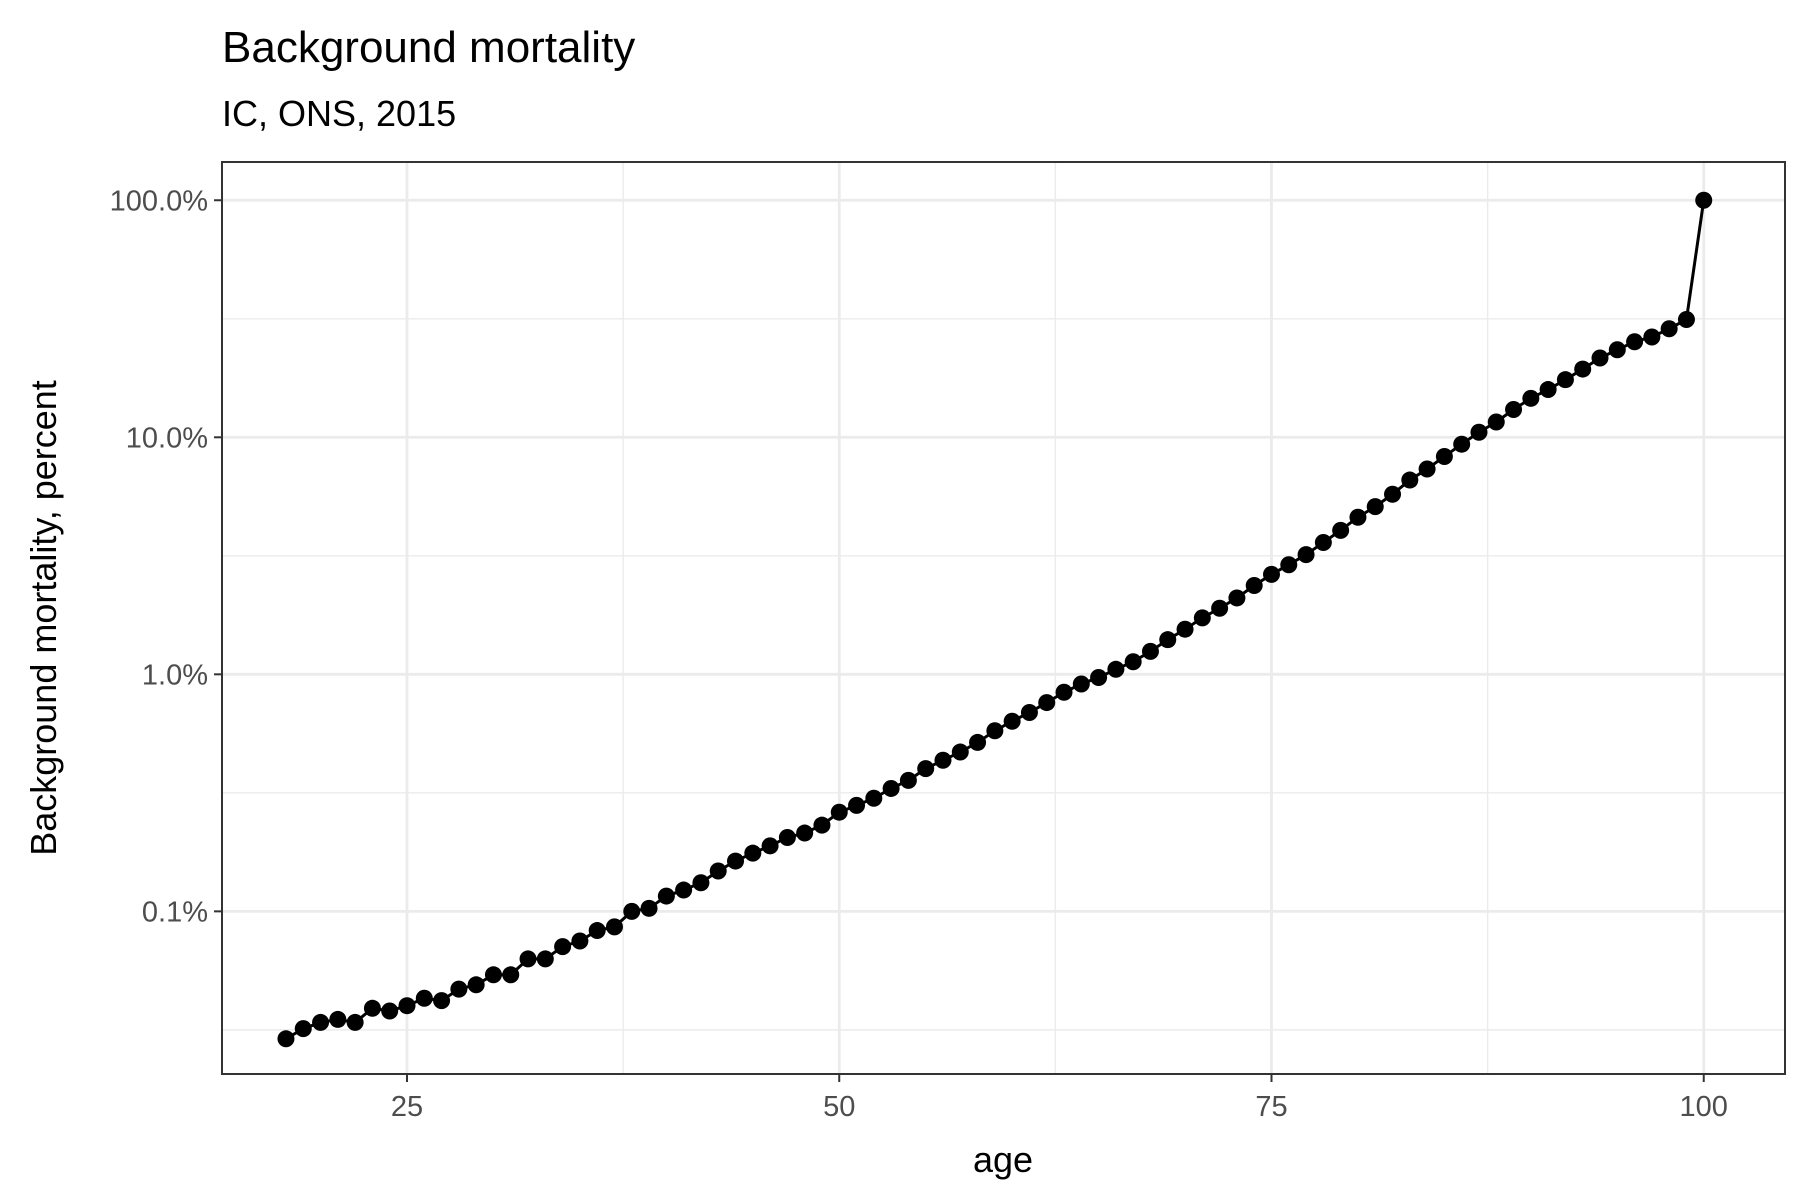 This screenshot has height=1200, width=1800. I want to click on y-tick-label: 100.0%, so click(159, 201).